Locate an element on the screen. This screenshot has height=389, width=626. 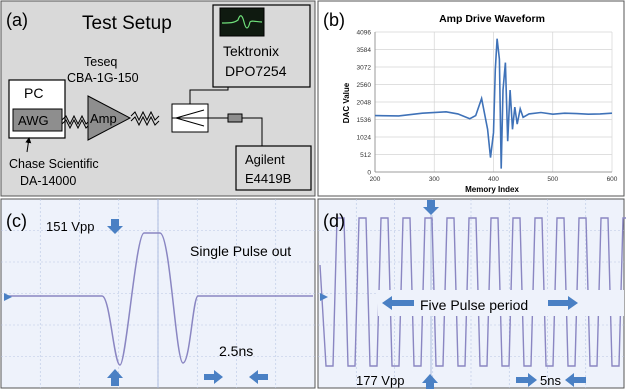
awg-maker: Chase Scientific is located at coordinates (54, 164).